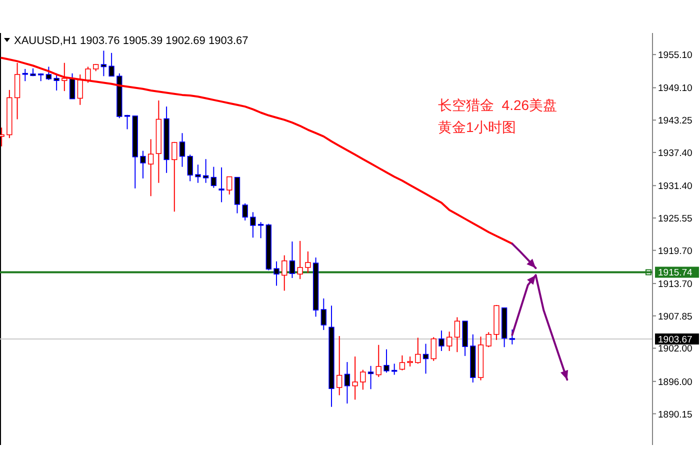 This screenshot has height=450, width=700. Describe the element at coordinates (477, 127) in the screenshot. I see `annotation: 黄金1小时图` at that location.